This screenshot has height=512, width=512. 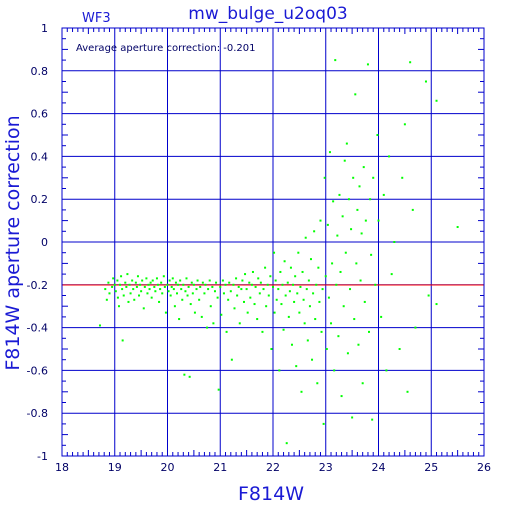 What do you see at coordinates (37, 285) in the screenshot?
I see `y-tick-label: -0.2` at bounding box center [37, 285].